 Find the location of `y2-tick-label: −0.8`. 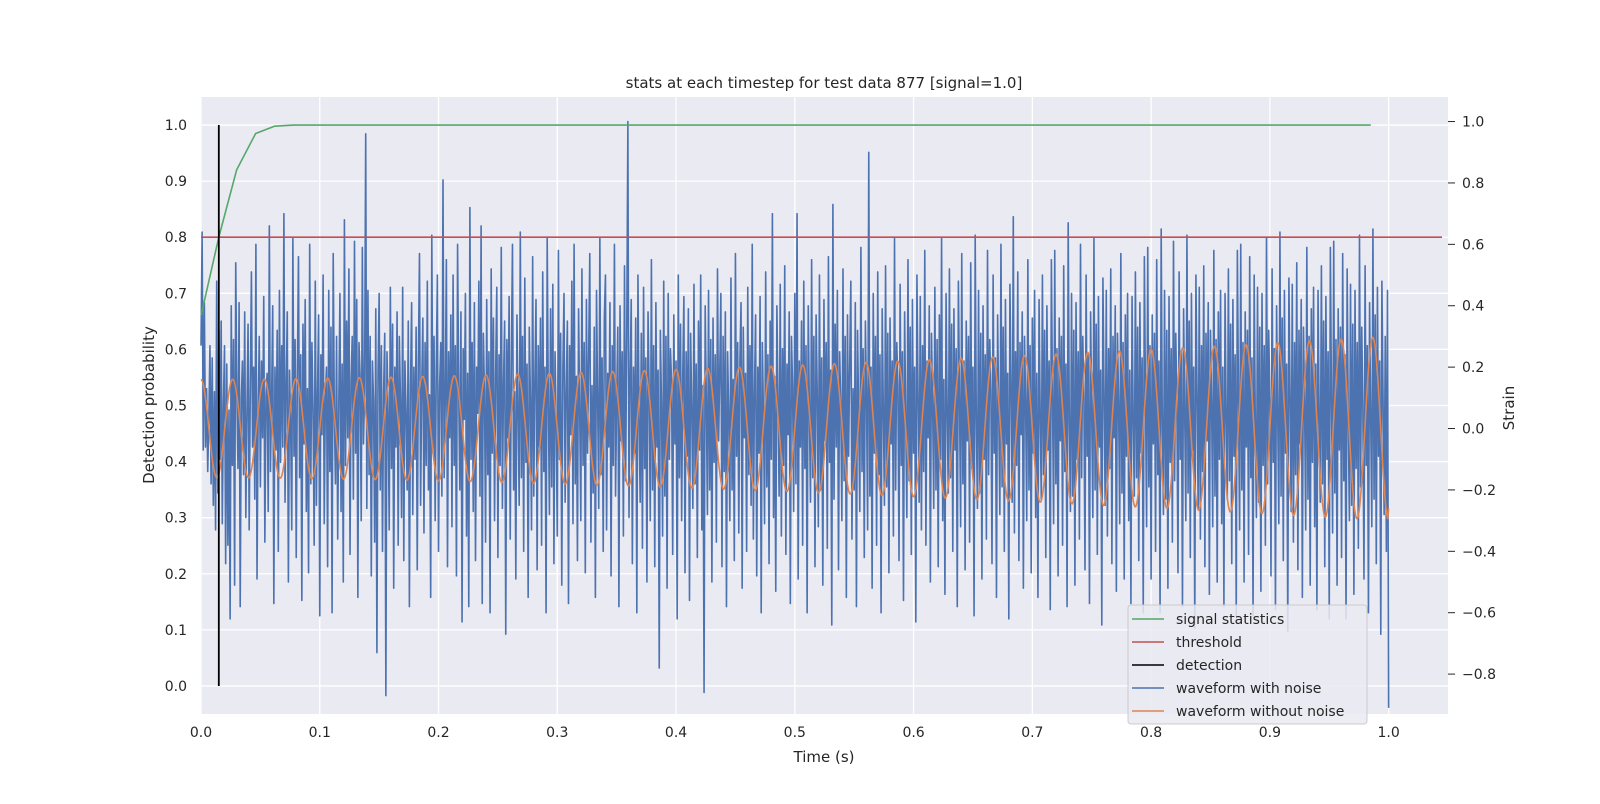

y2-tick-label: −0.8 is located at coordinates (1479, 675).